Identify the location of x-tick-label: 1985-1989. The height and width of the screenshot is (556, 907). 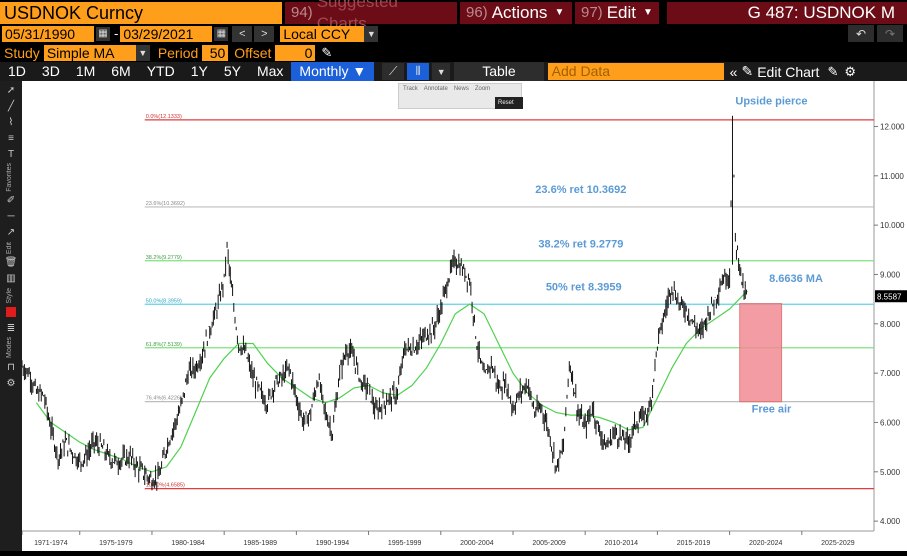
(261, 543).